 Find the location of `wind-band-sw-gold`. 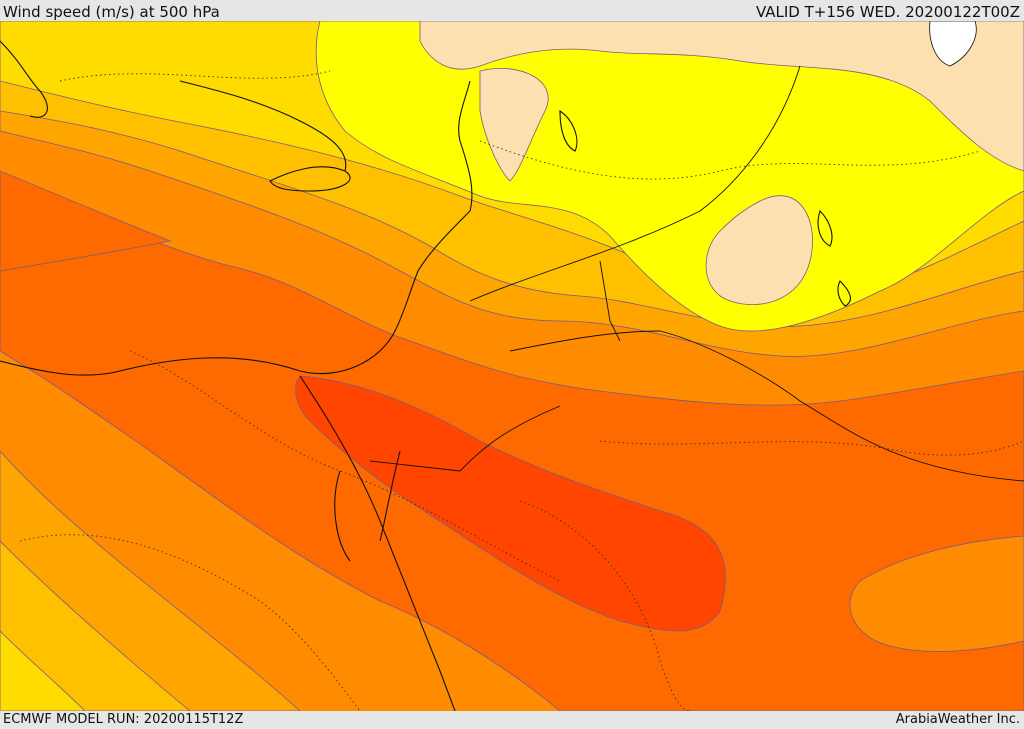

wind-band-sw-gold is located at coordinates (95, 625).